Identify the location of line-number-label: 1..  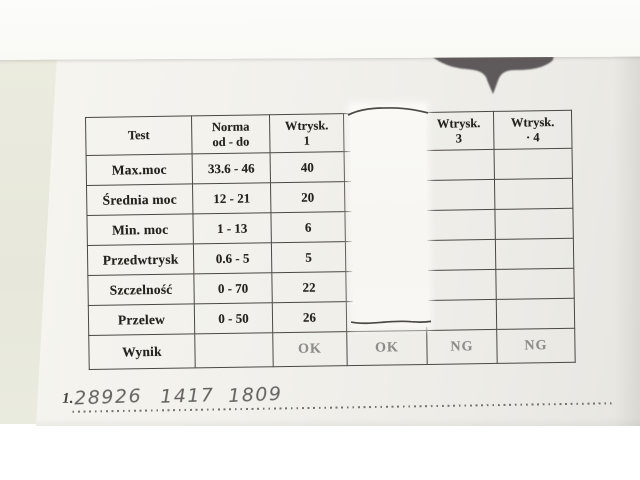
(68, 398).